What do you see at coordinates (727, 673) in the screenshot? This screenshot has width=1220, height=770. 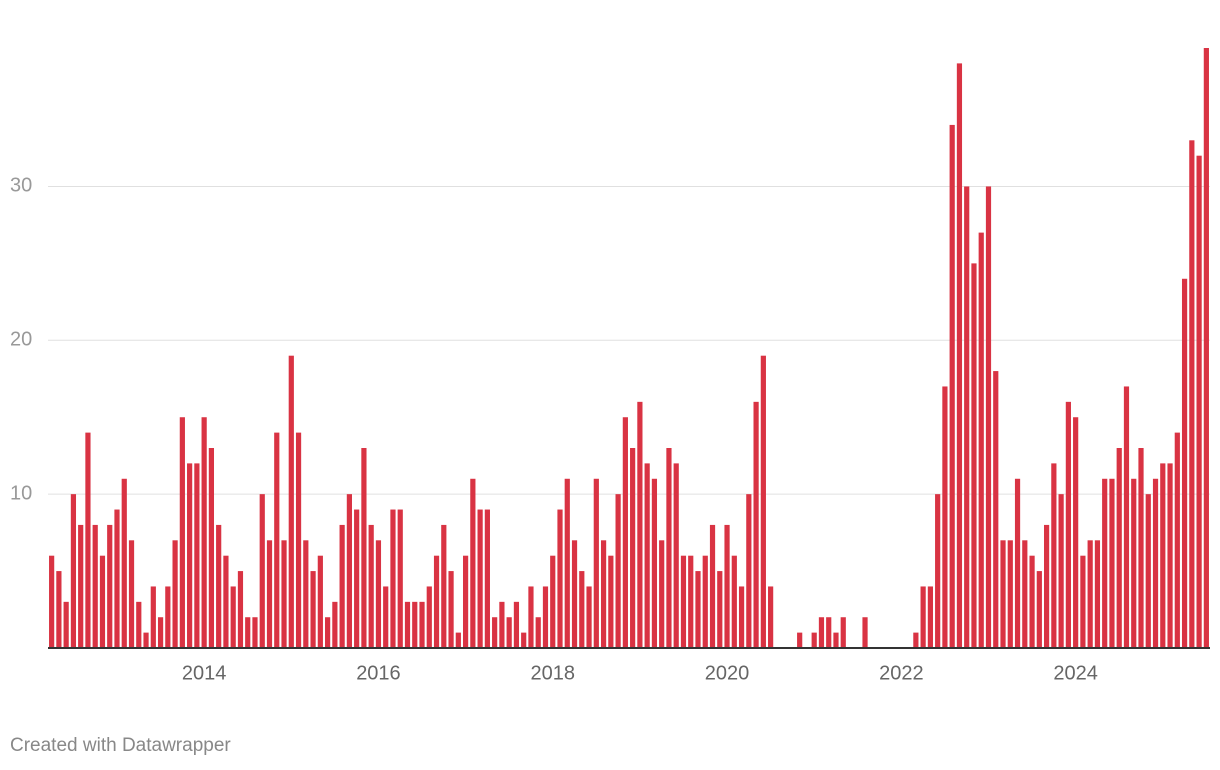 I see `x-tick-label: 2020` at bounding box center [727, 673].